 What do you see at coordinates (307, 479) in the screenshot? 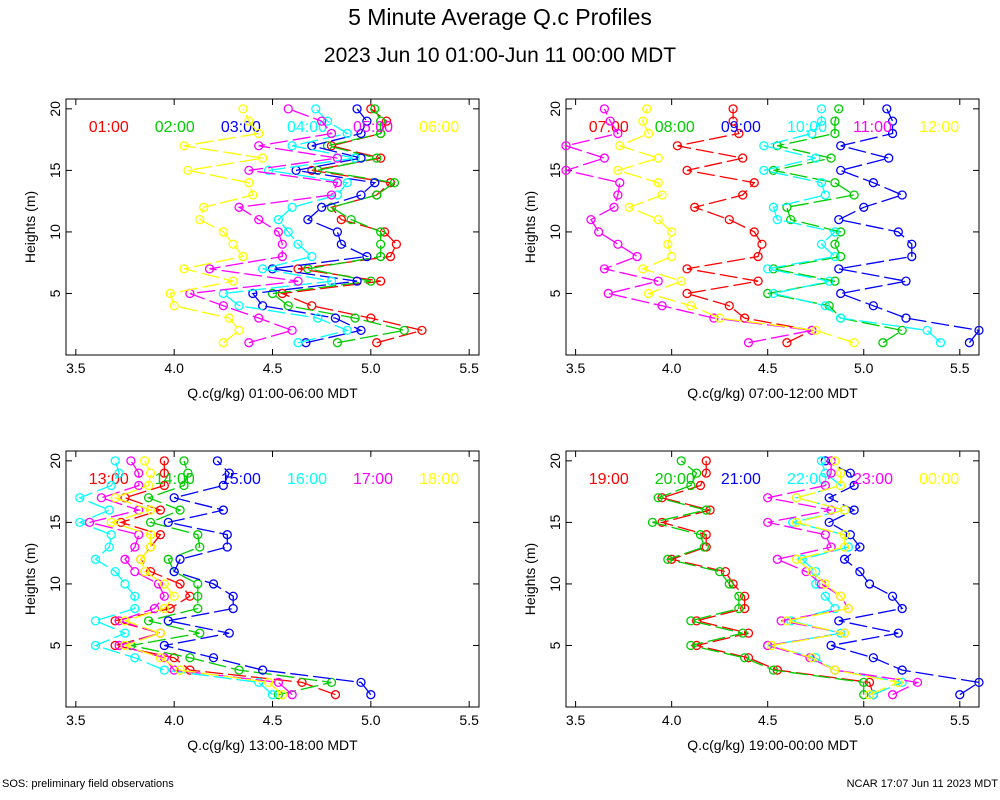
I see `legend-label: 16:00` at bounding box center [307, 479].